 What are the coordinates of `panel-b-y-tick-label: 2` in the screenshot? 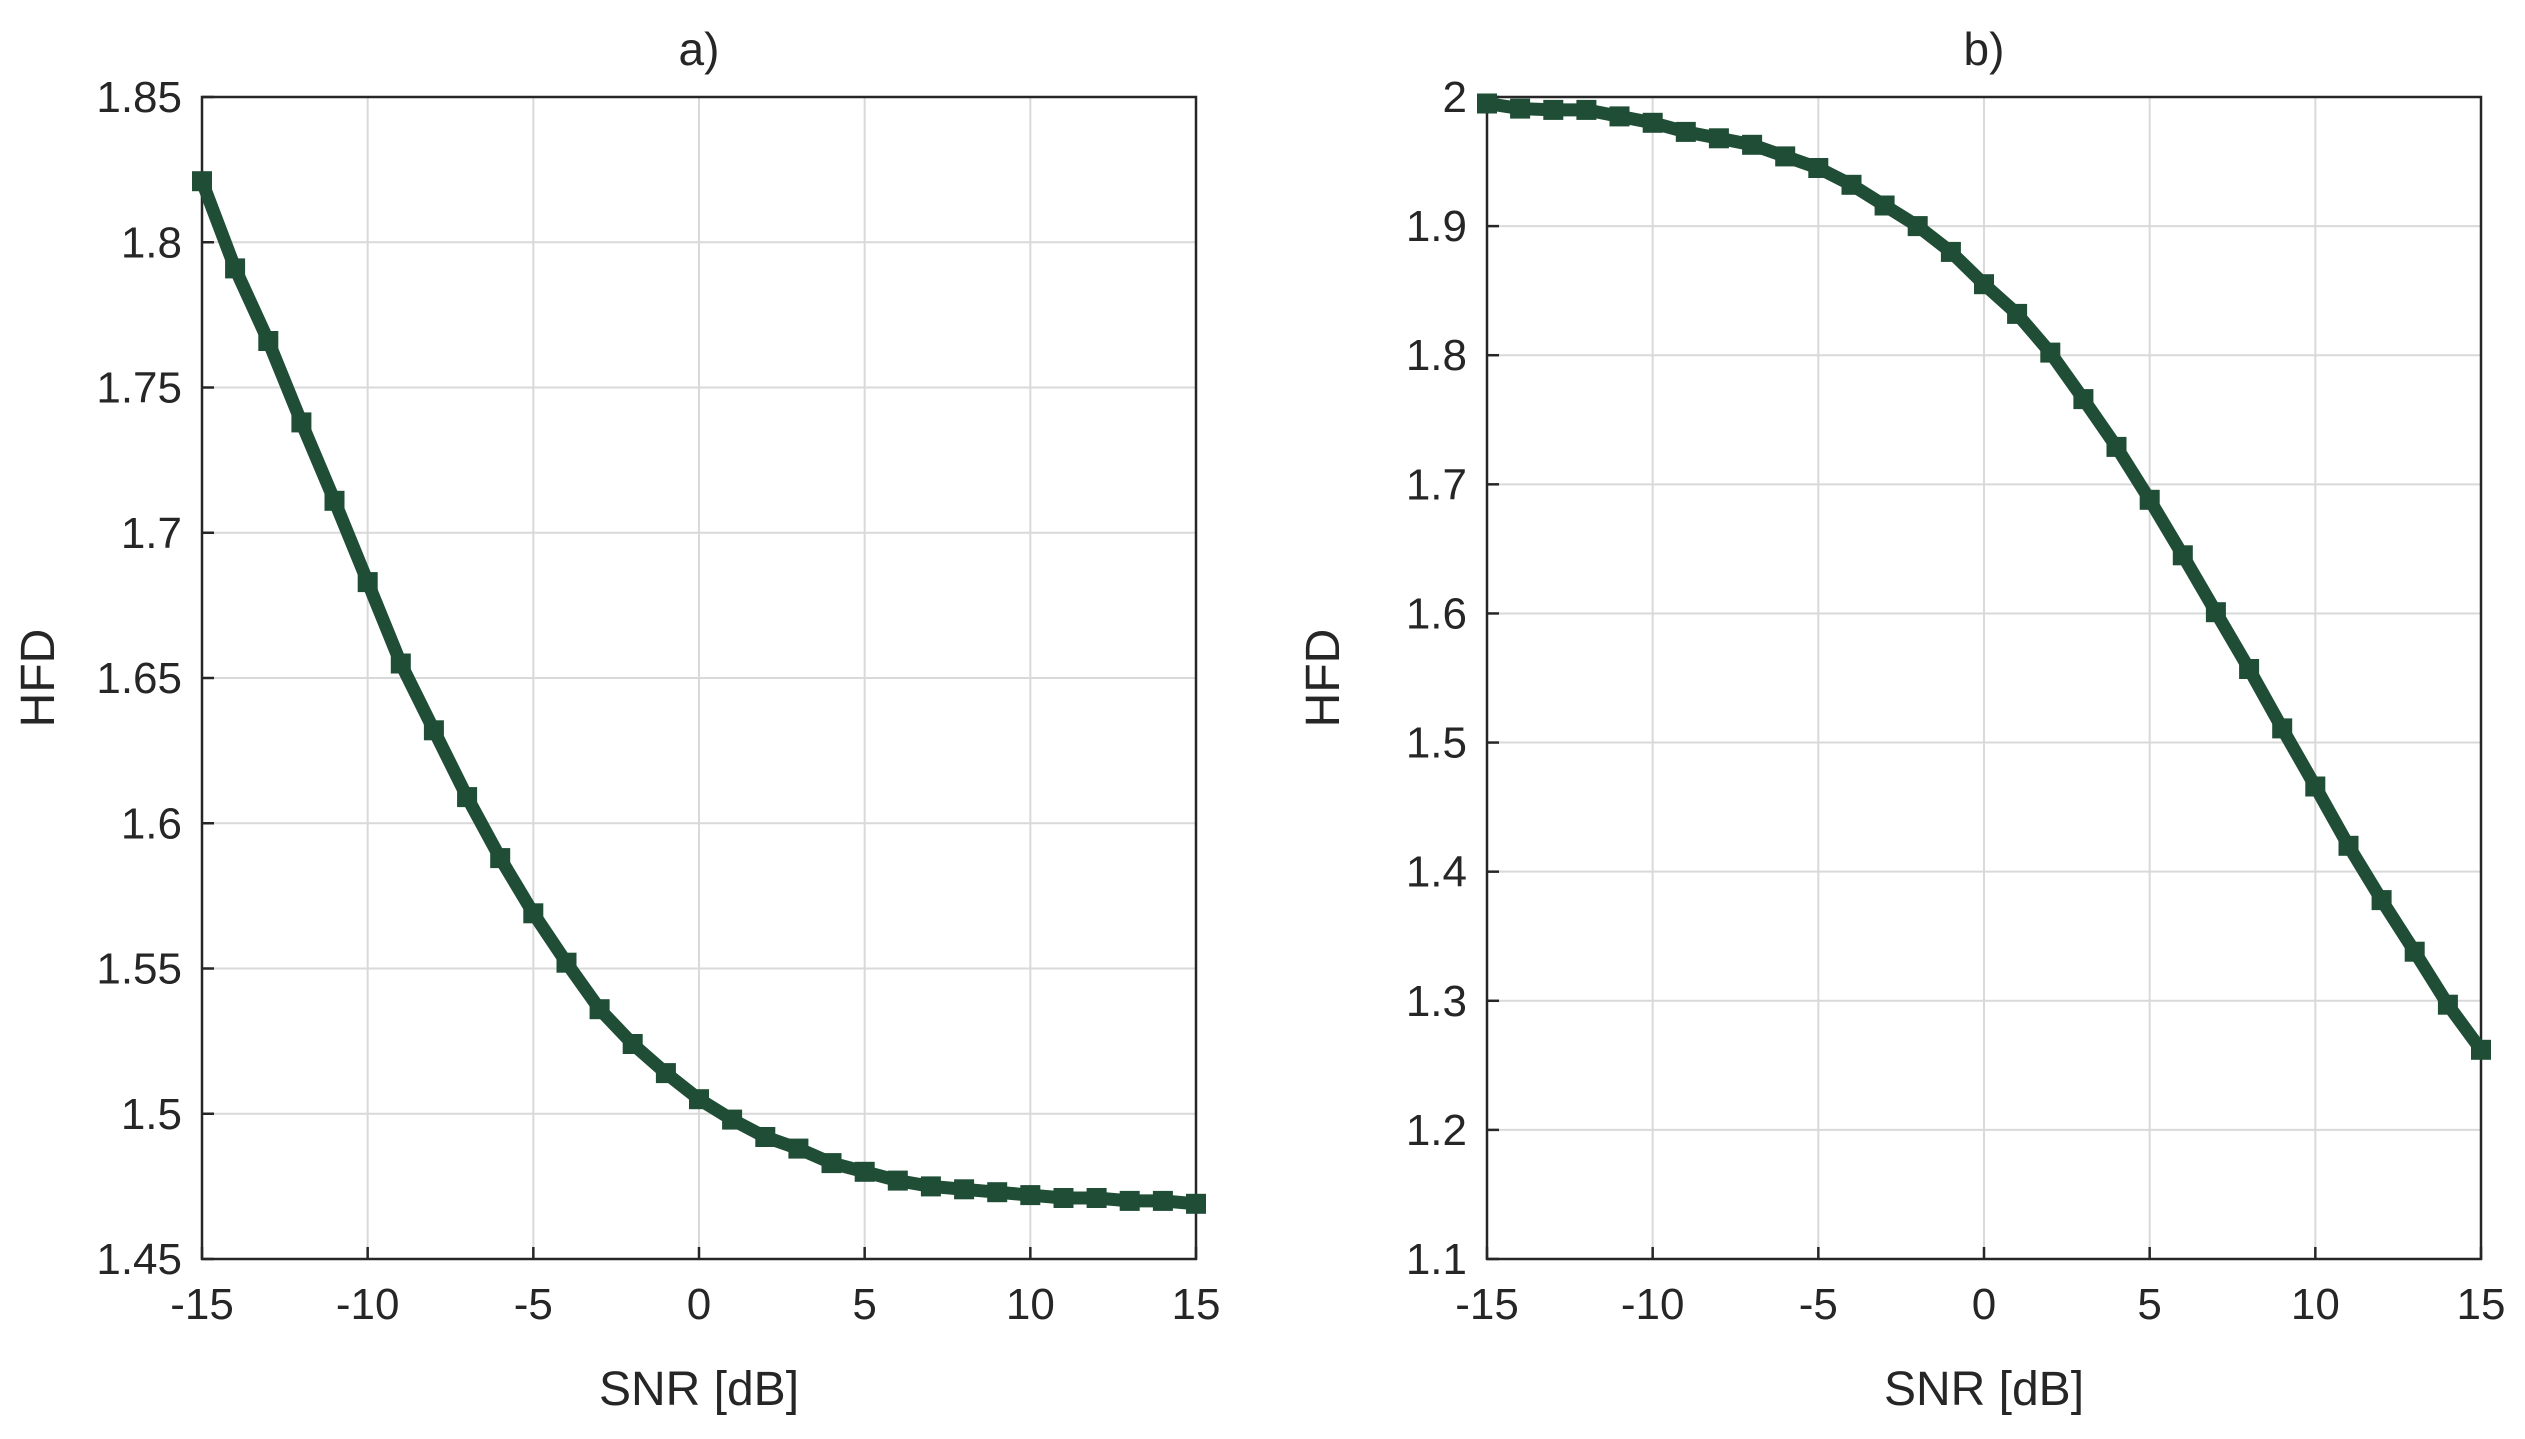 It's located at (1455, 97).